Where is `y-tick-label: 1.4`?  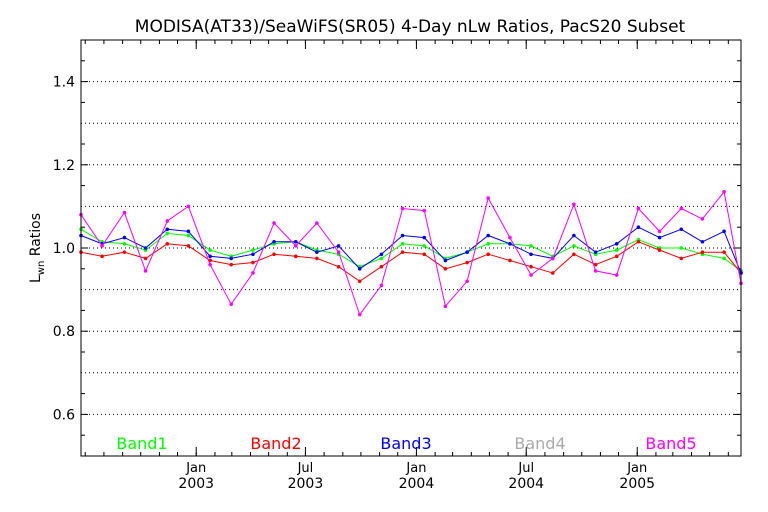
y-tick-label: 1.4 is located at coordinates (64, 83).